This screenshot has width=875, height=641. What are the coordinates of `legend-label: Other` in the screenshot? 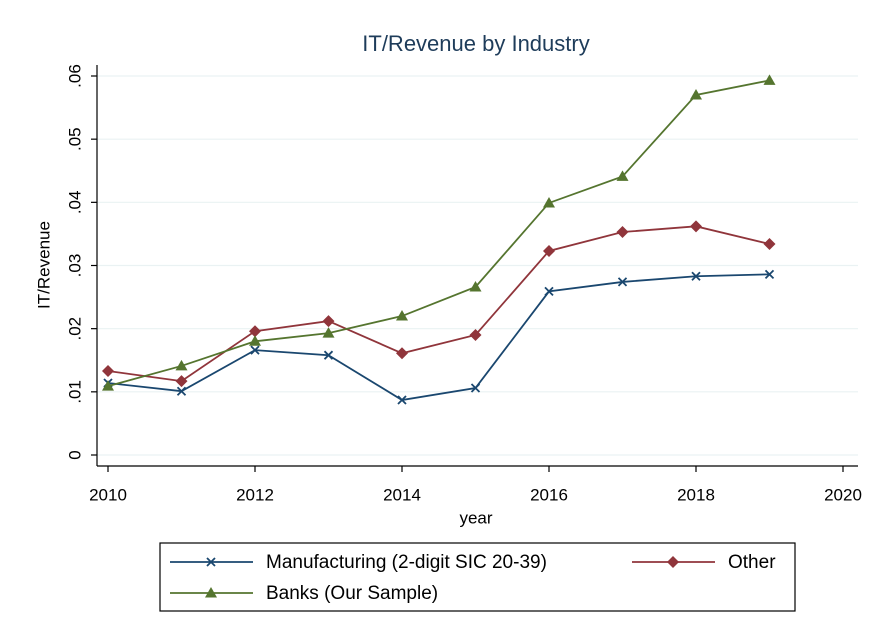 It's located at (752, 562).